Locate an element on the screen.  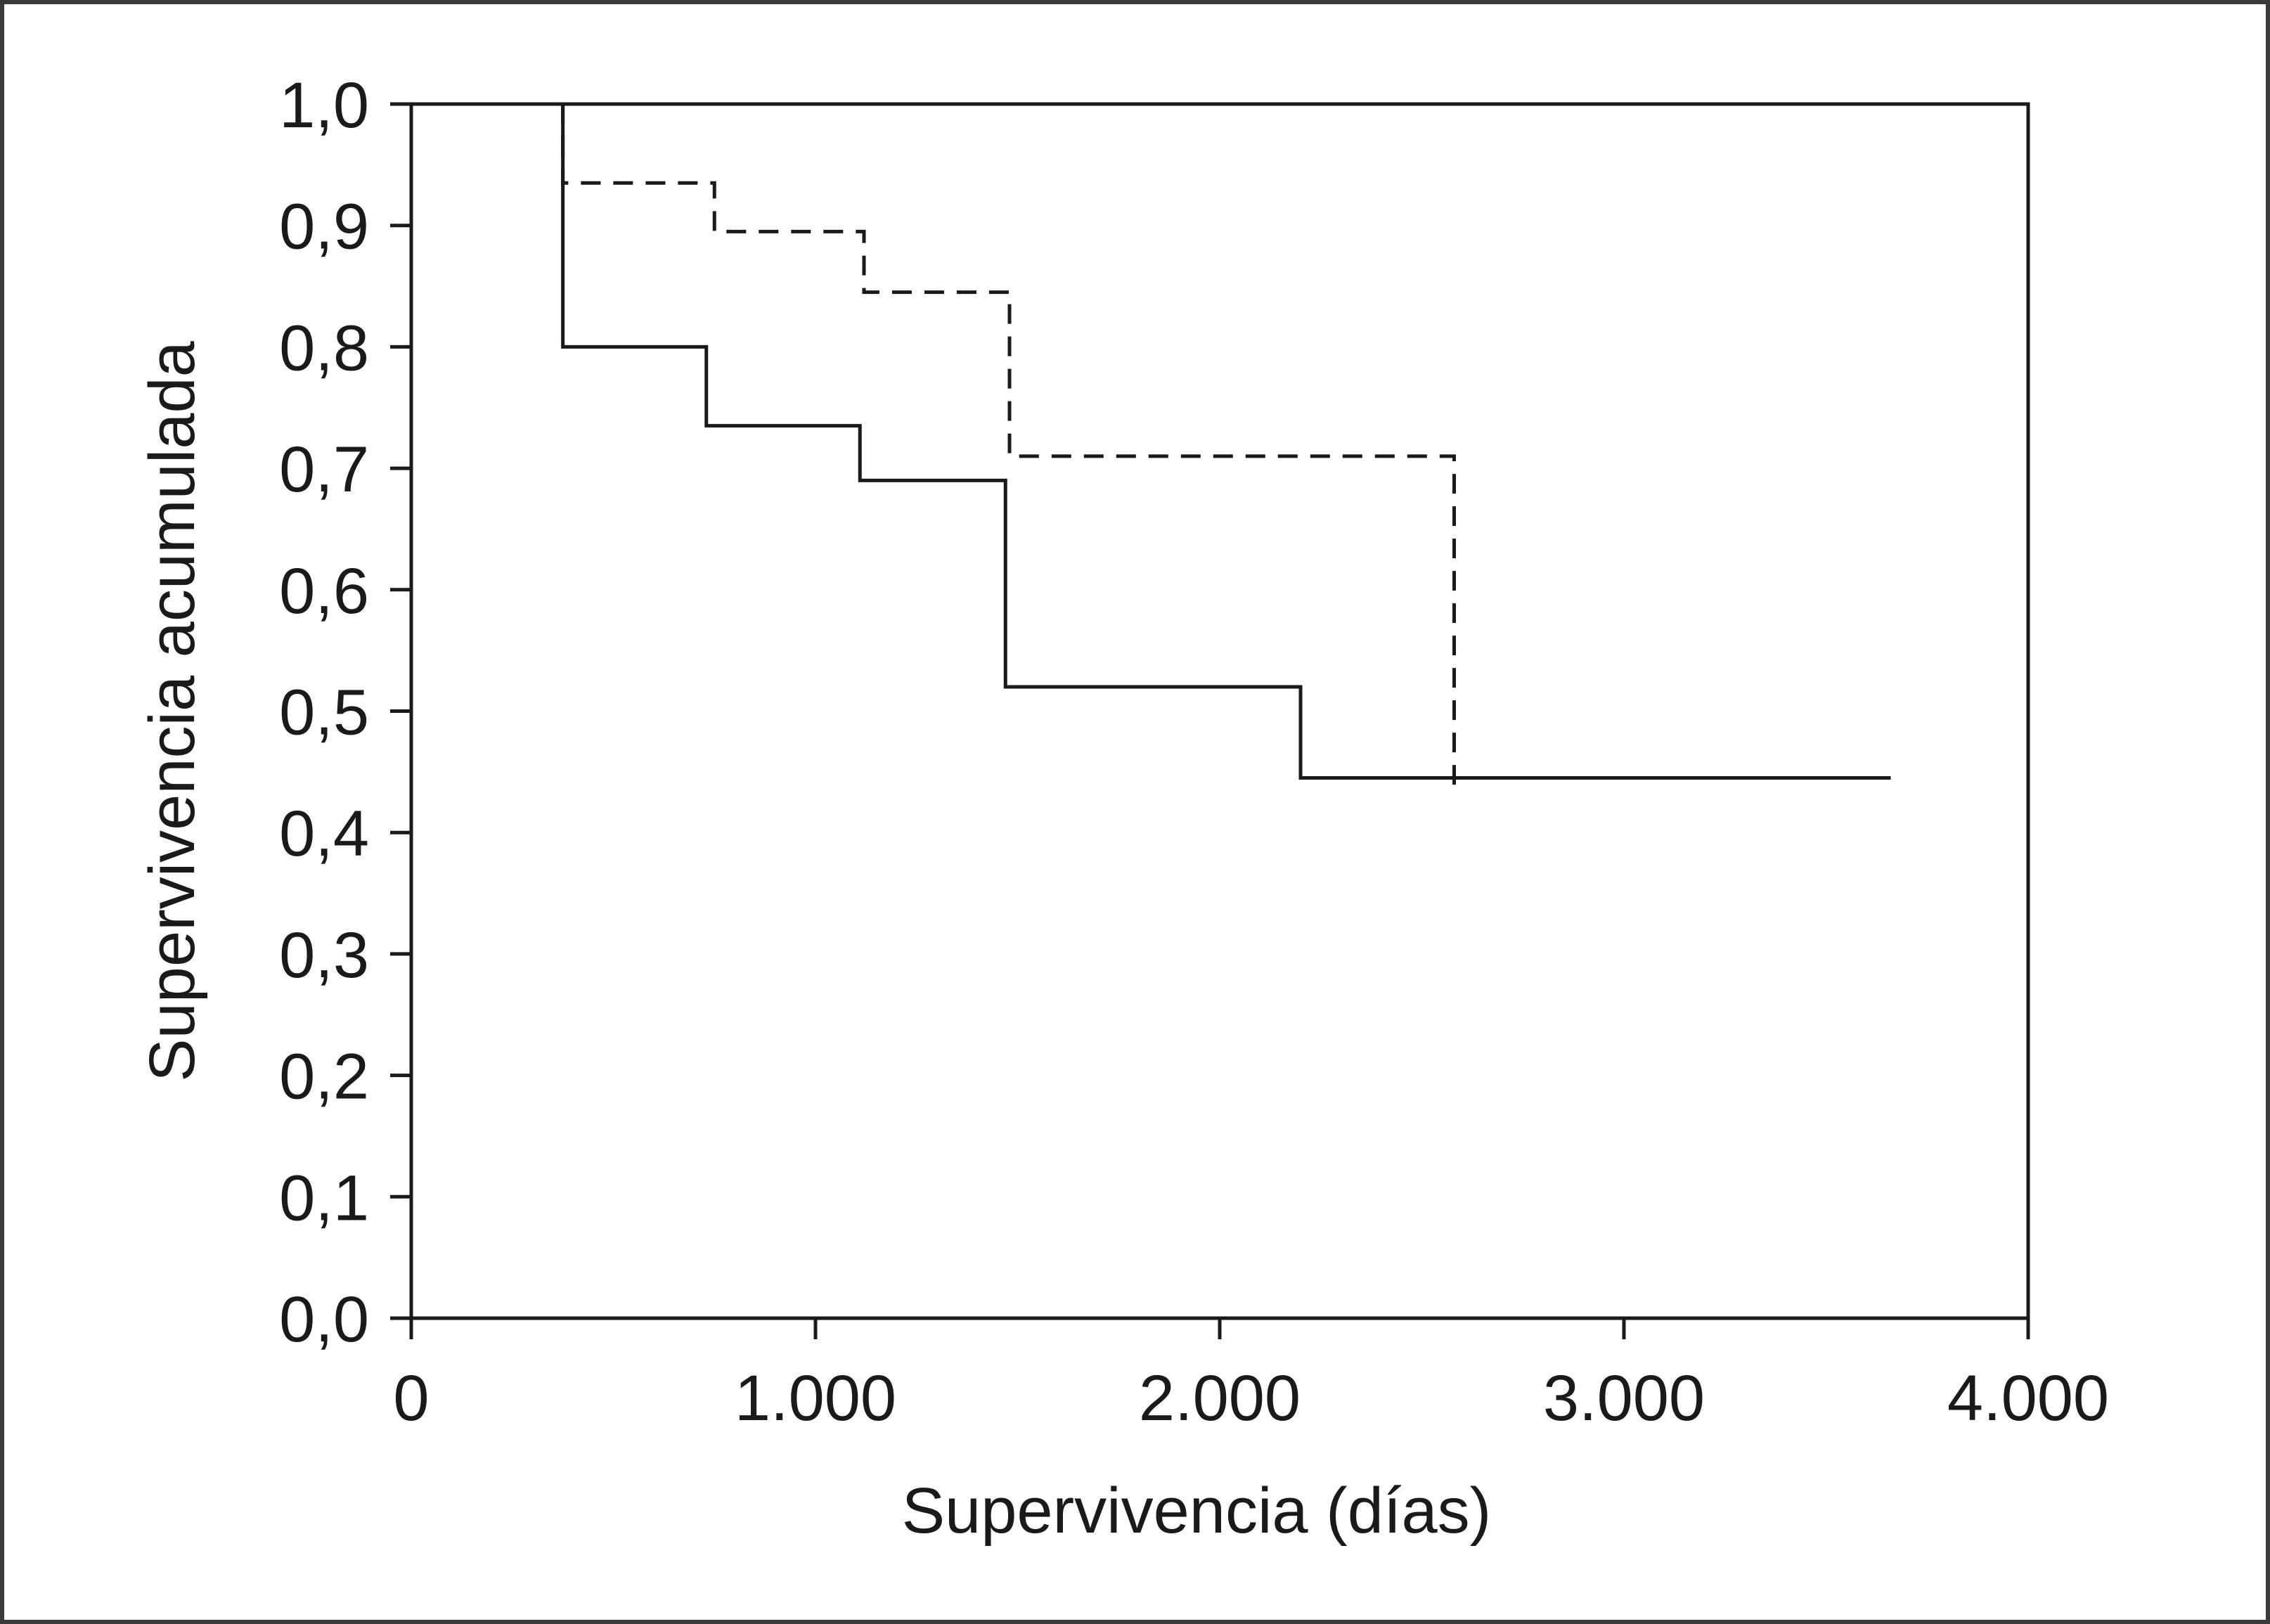
y-tick-label: 0,2 is located at coordinates (324, 1077).